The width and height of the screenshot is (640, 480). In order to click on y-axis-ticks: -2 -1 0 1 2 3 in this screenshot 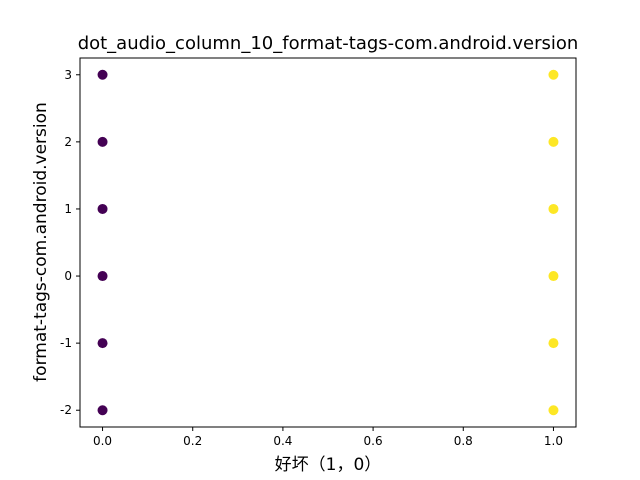, I will do `click(70, 242)`.